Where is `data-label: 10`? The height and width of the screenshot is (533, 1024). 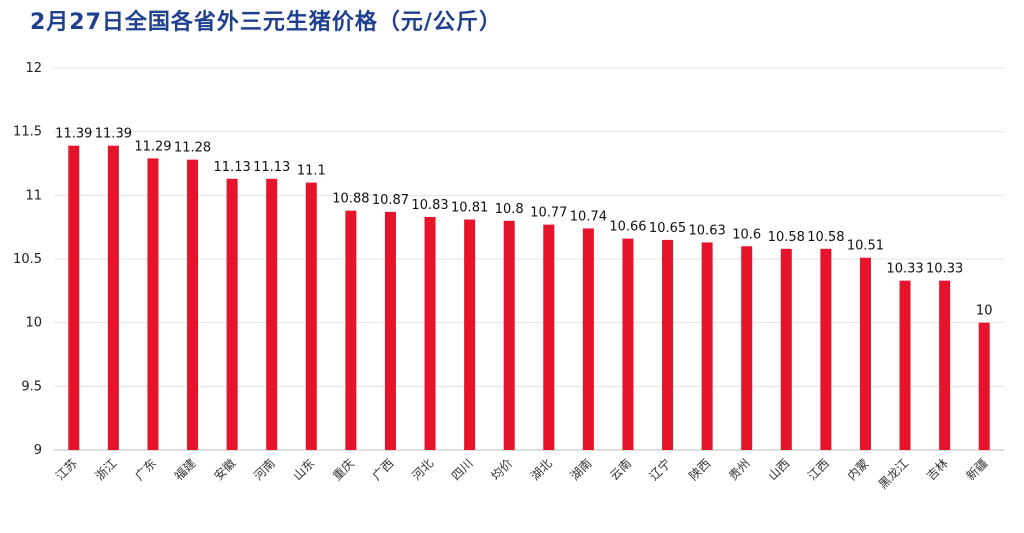 data-label: 10 is located at coordinates (984, 311).